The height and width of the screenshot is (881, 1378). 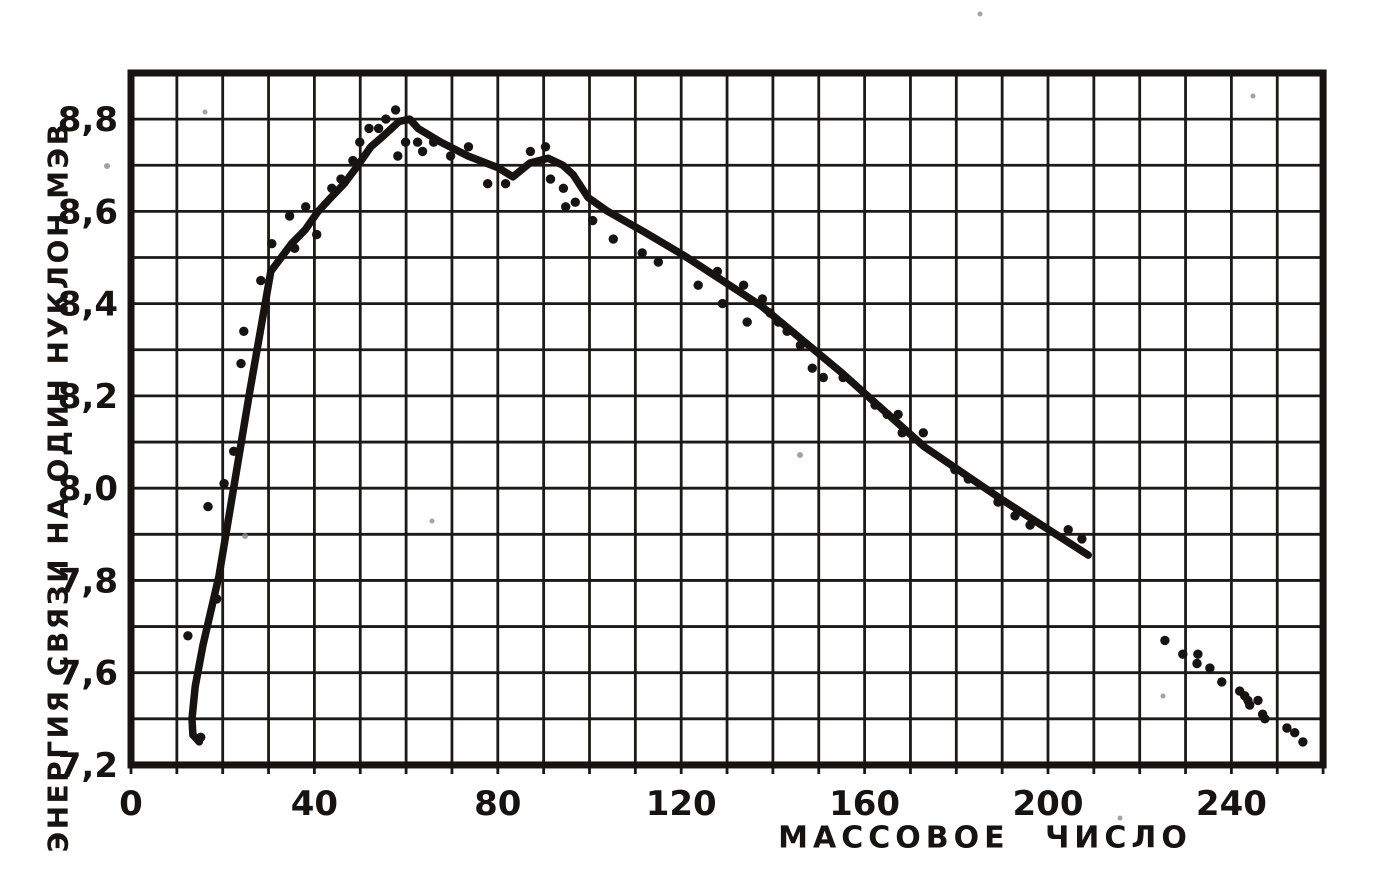 I want to click on y-tick-label: 7,8, so click(x=88, y=581).